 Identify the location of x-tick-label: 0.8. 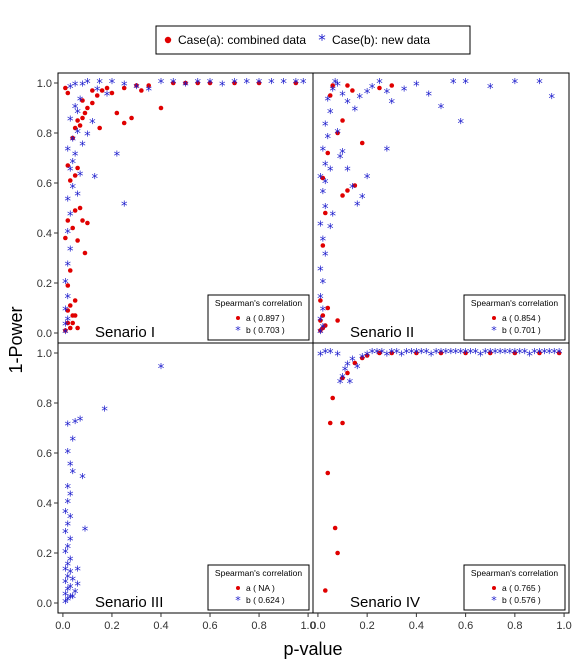
(514, 626).